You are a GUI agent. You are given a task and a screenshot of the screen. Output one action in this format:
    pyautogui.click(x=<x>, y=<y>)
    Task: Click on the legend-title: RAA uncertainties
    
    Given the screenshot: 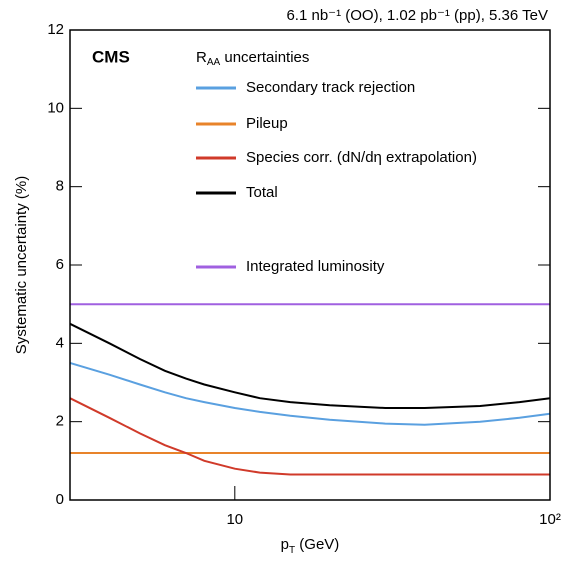 What is the action you would take?
    pyautogui.click(x=252, y=58)
    